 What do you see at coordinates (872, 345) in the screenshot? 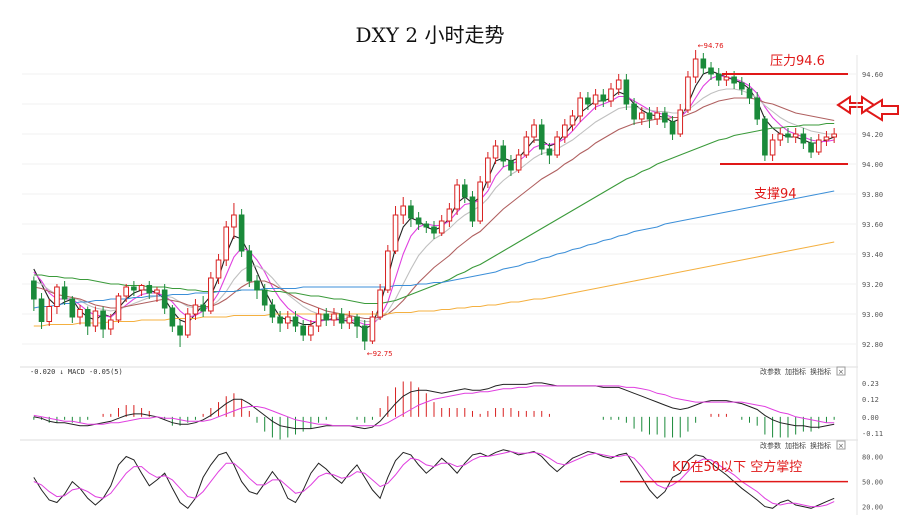
I see `price-tick-label: 92.80` at bounding box center [872, 345].